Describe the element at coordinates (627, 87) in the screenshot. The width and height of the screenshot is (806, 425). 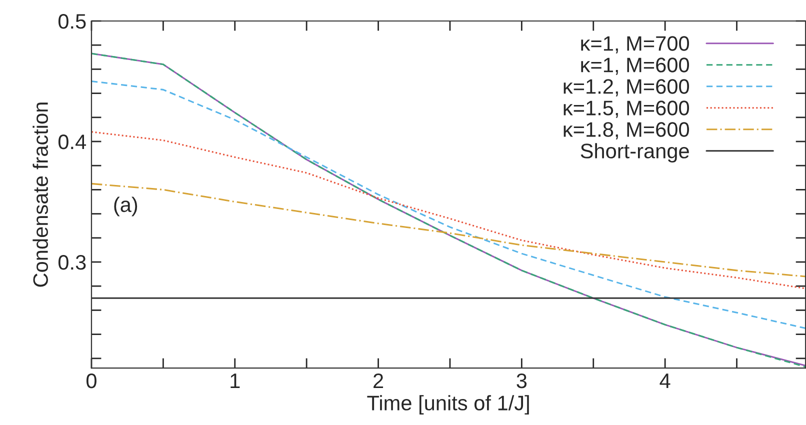
I see `legend-label: κ=1.2, M=600` at that location.